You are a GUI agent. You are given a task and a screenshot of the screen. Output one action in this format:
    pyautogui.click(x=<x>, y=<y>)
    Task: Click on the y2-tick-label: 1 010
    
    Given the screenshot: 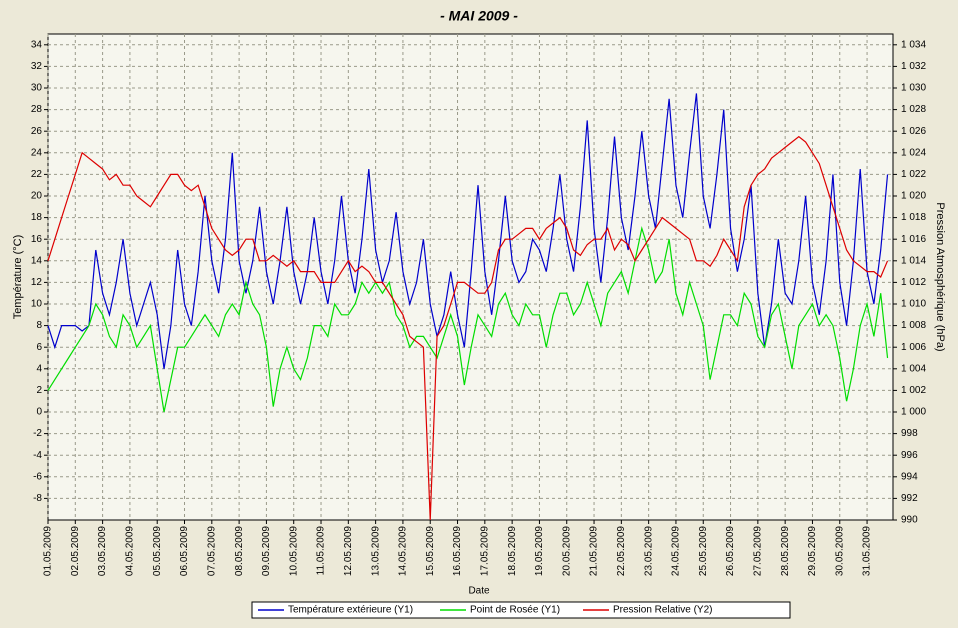 What is the action you would take?
    pyautogui.click(x=913, y=304)
    